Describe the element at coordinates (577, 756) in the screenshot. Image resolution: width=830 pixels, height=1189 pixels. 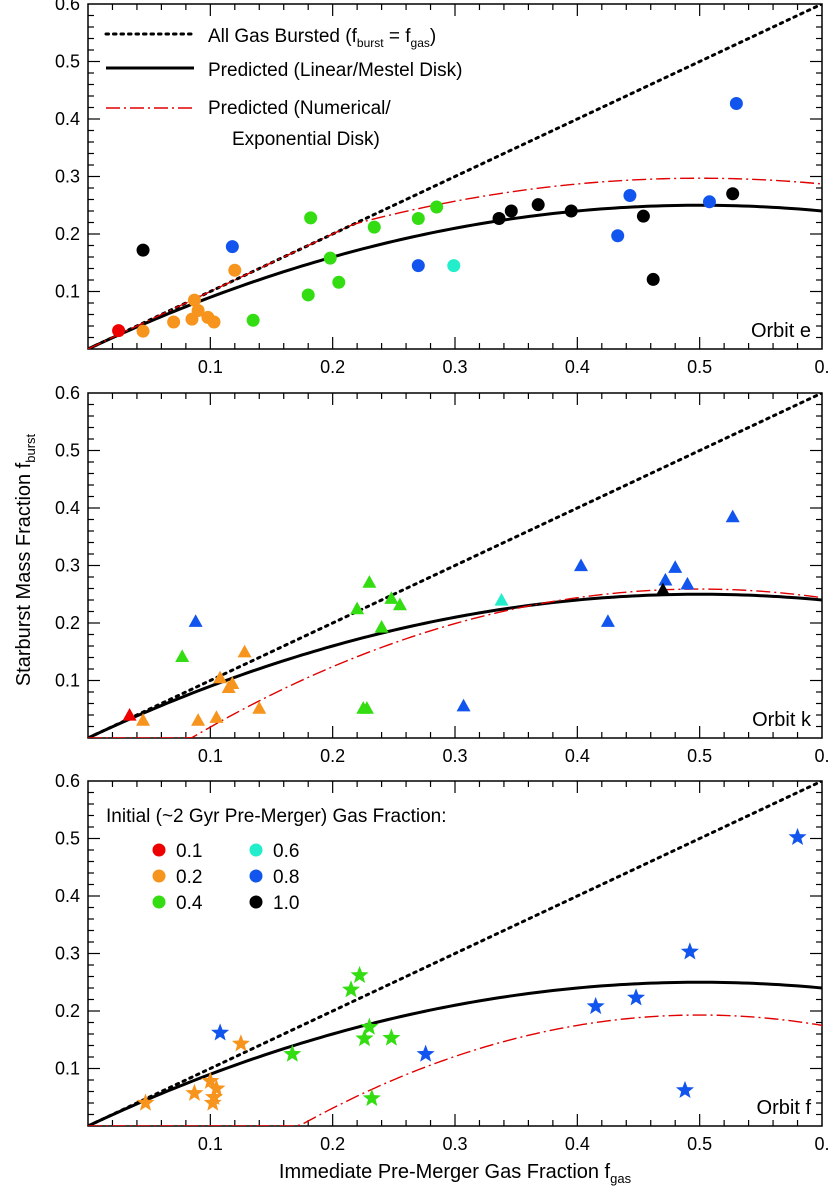
I see `x-tick-label: 0.4` at that location.